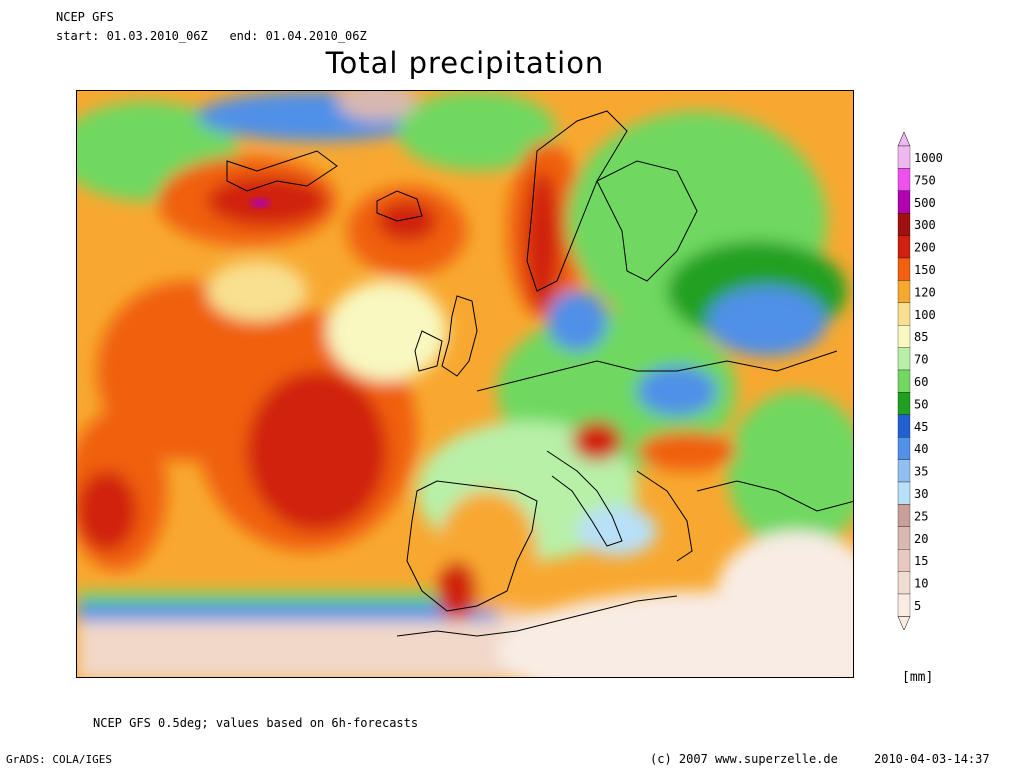  Describe the element at coordinates (921, 427) in the screenshot. I see `legend-level-label: 45` at that location.